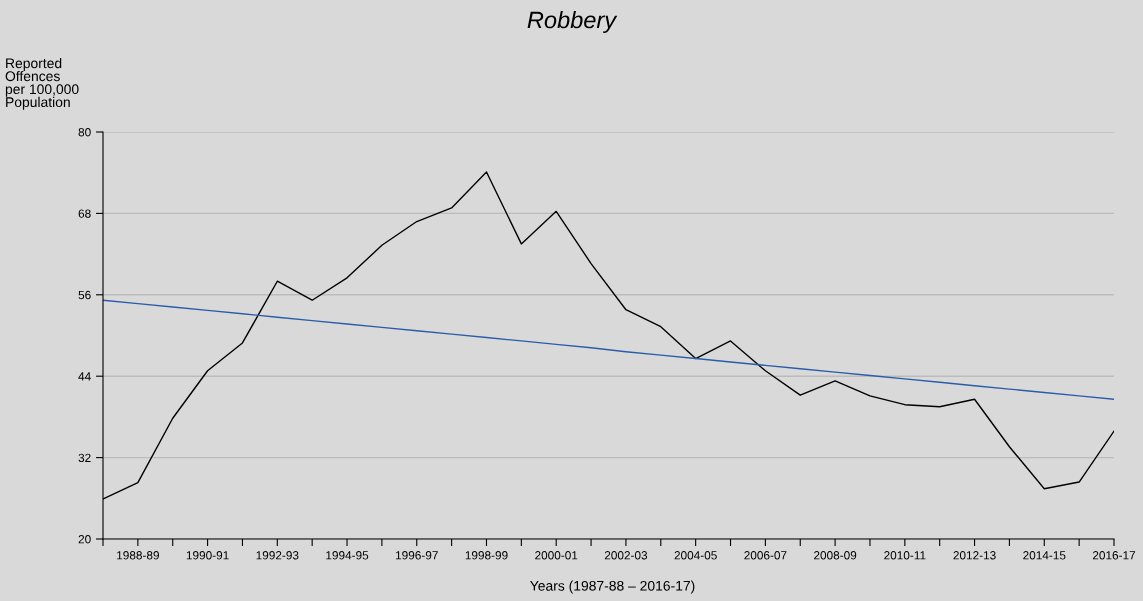 The width and height of the screenshot is (1143, 601). I want to click on y-tick-label: 44, so click(84, 376).